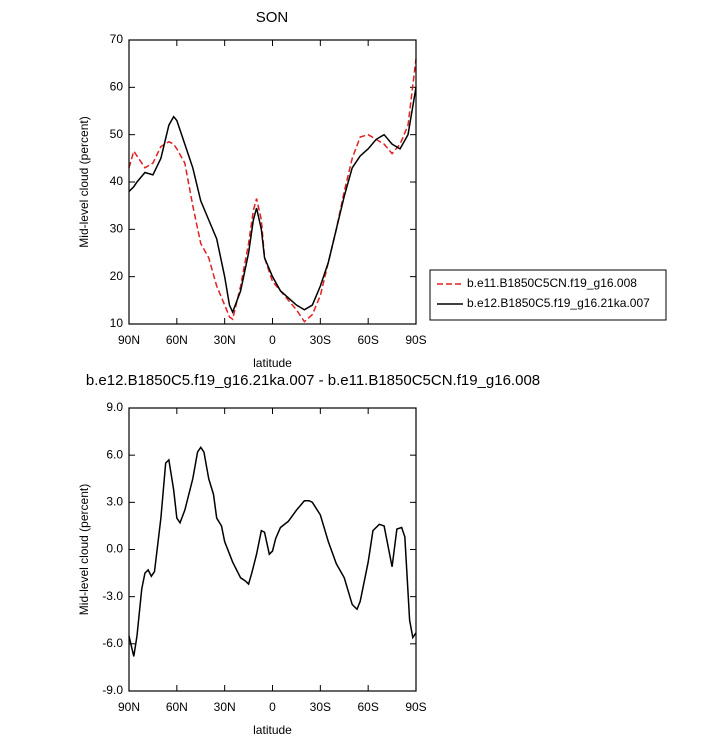 The width and height of the screenshot is (713, 746). What do you see at coordinates (272, 17) in the screenshot?
I see `chart-title: SON` at bounding box center [272, 17].